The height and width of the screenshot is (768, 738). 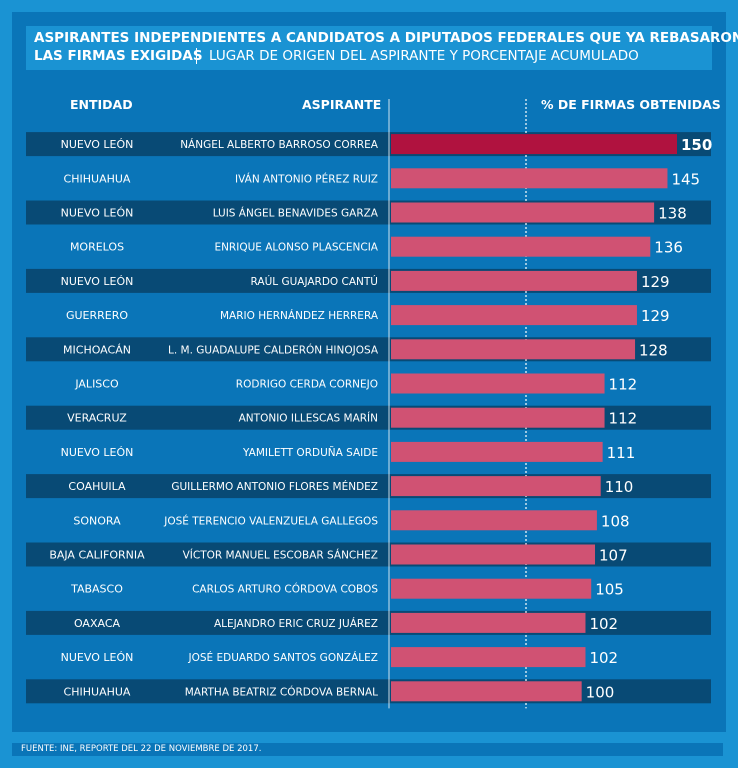 What do you see at coordinates (281, 691) in the screenshot?
I see `aspirante-label: MARTHA BEATRIZ CÓRDOVA BERNAL` at bounding box center [281, 691].